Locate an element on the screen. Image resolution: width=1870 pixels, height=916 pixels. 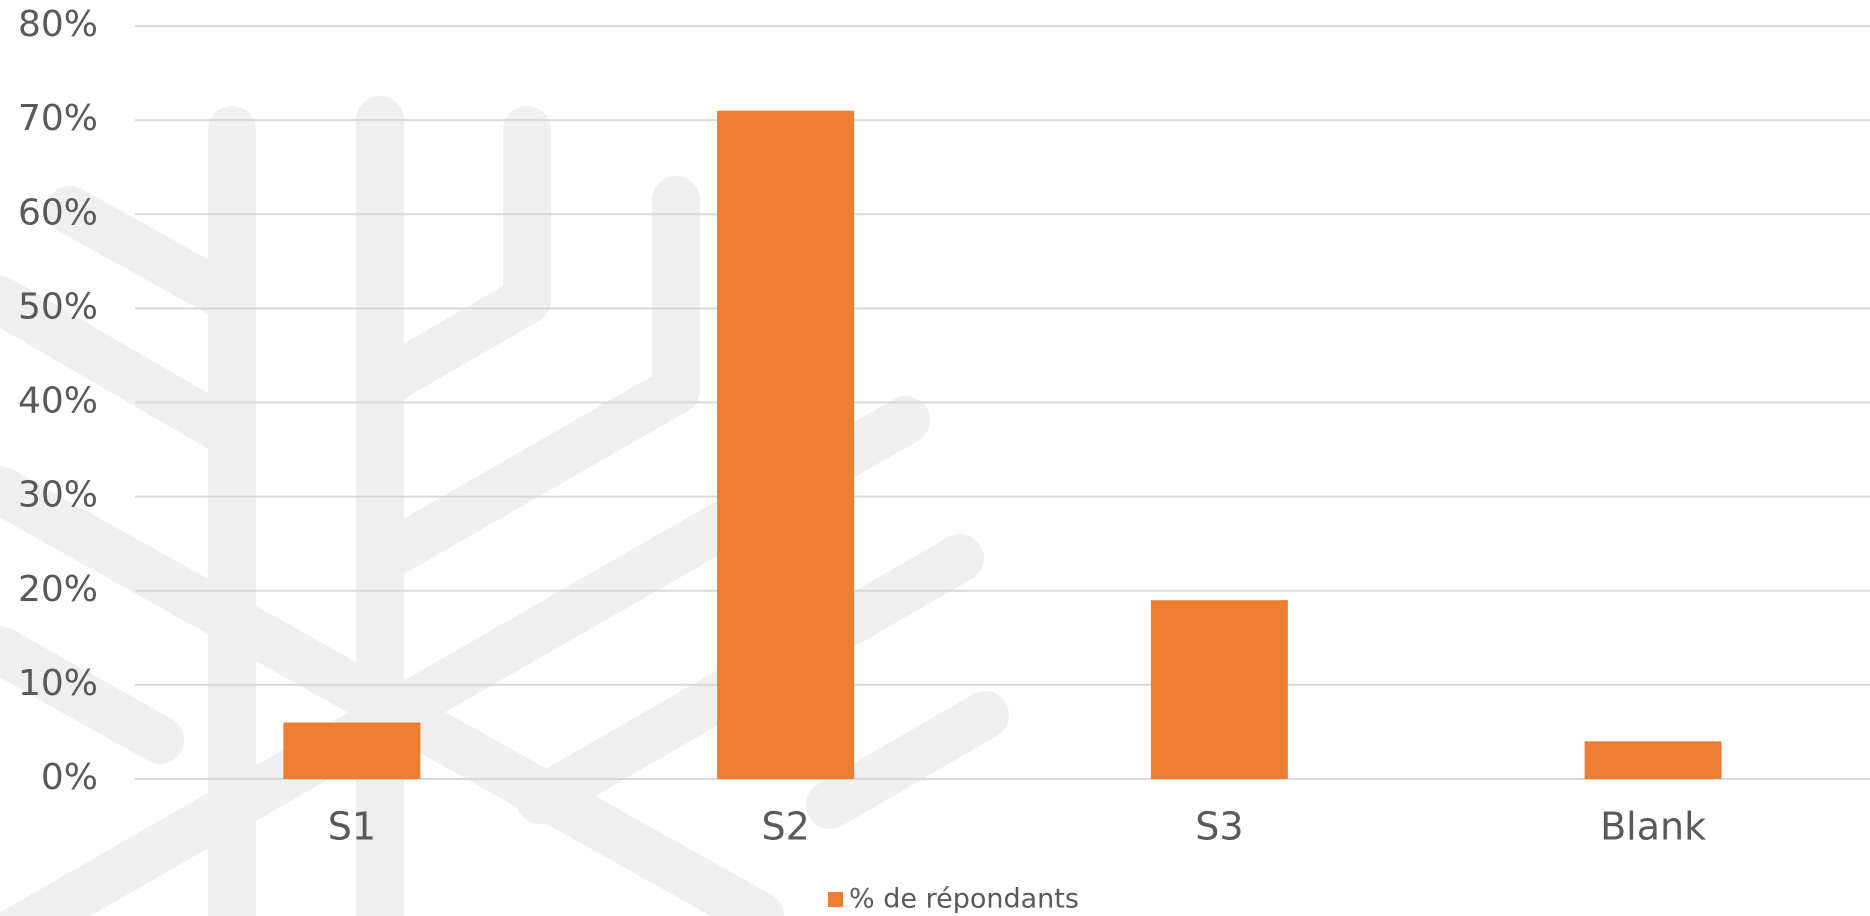
x-tick-label: Blank is located at coordinates (1653, 827).